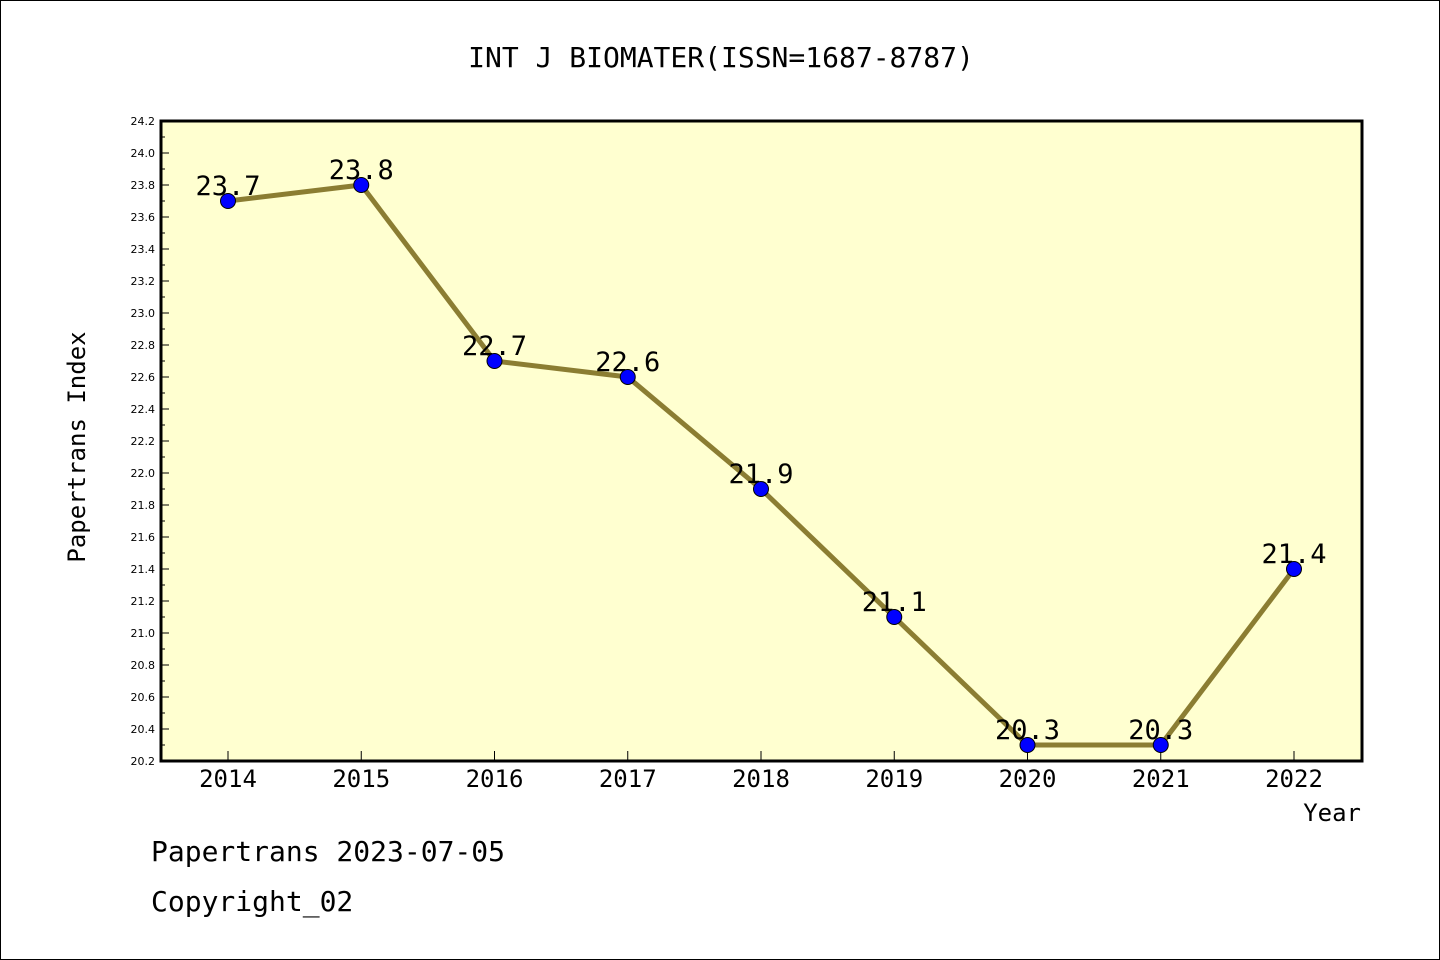  Describe the element at coordinates (328, 851) in the screenshot. I see `source-note: Papertrans 2023-07-05` at that location.